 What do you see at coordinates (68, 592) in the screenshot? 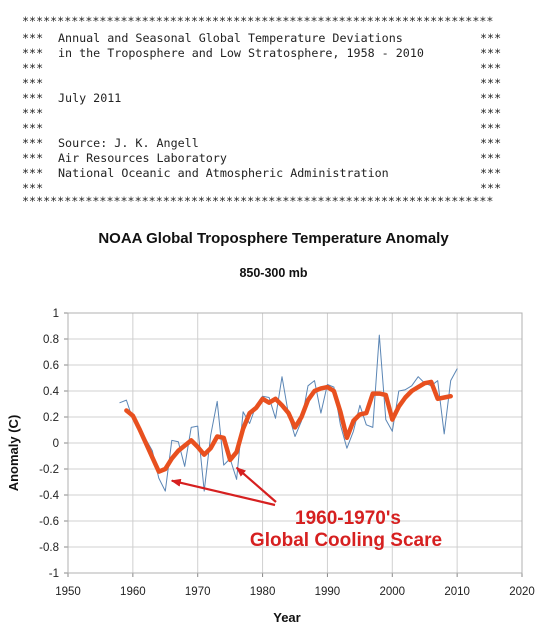
I see `x-tick-label: 1950` at bounding box center [68, 592].